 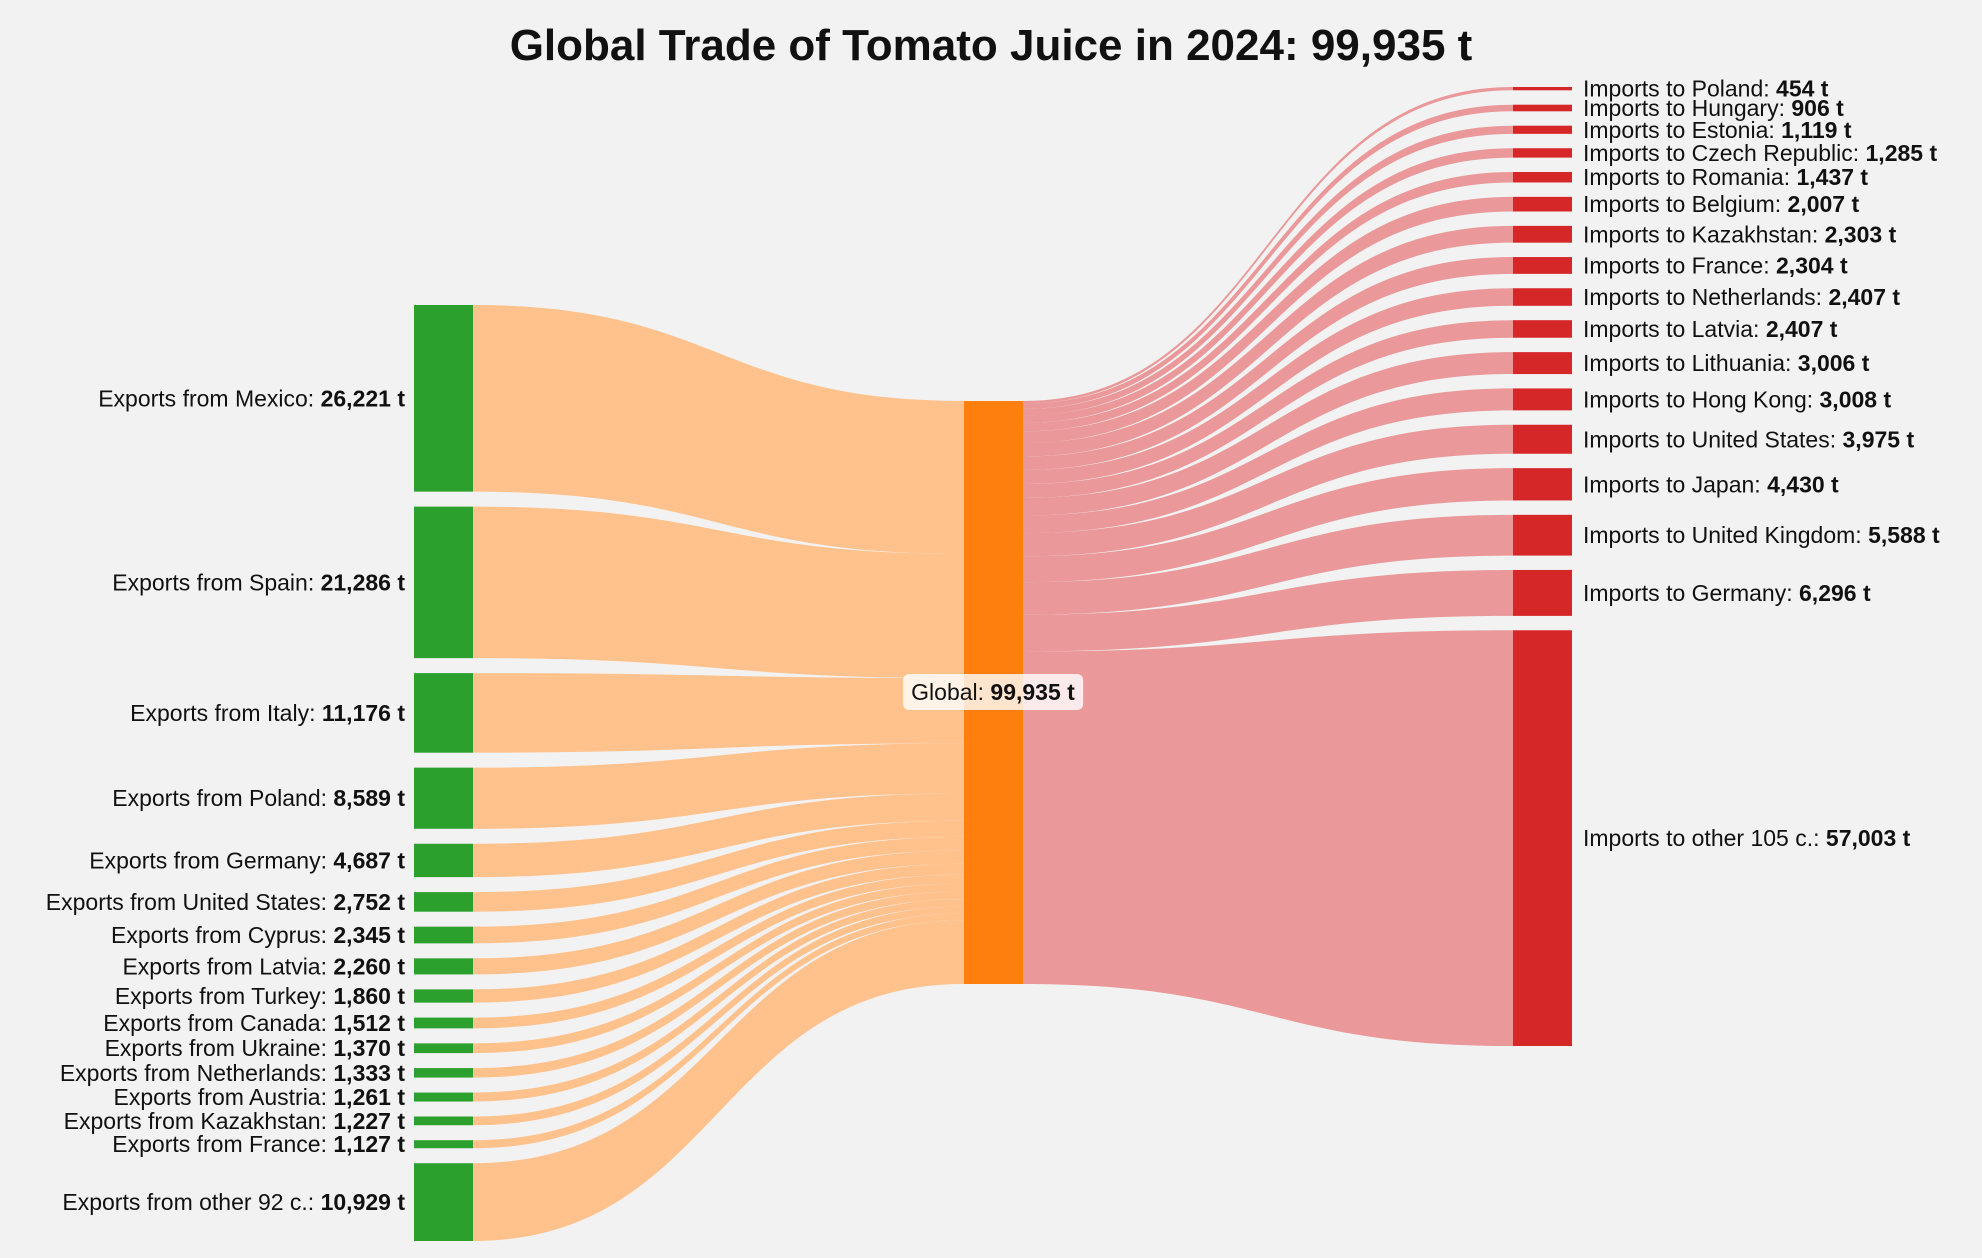 I want to click on link-imports-to-netherlands, so click(x=1268, y=386).